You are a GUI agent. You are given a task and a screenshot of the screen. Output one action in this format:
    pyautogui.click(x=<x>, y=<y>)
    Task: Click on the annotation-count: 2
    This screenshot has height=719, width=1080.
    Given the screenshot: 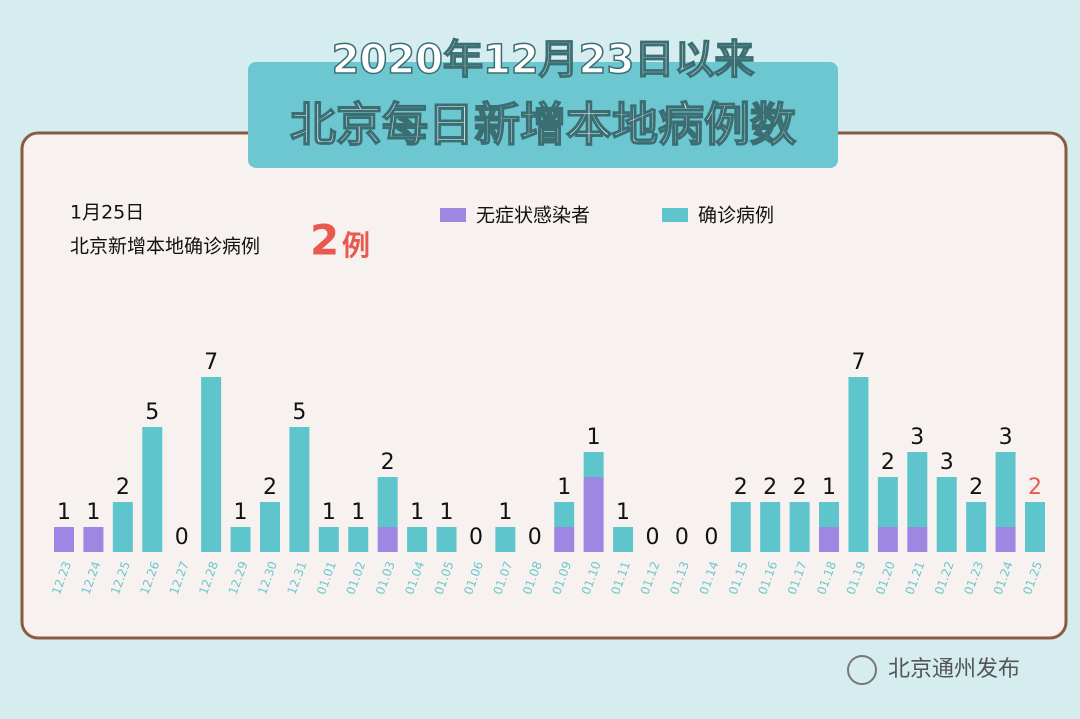 What is the action you would take?
    pyautogui.click(x=324, y=240)
    